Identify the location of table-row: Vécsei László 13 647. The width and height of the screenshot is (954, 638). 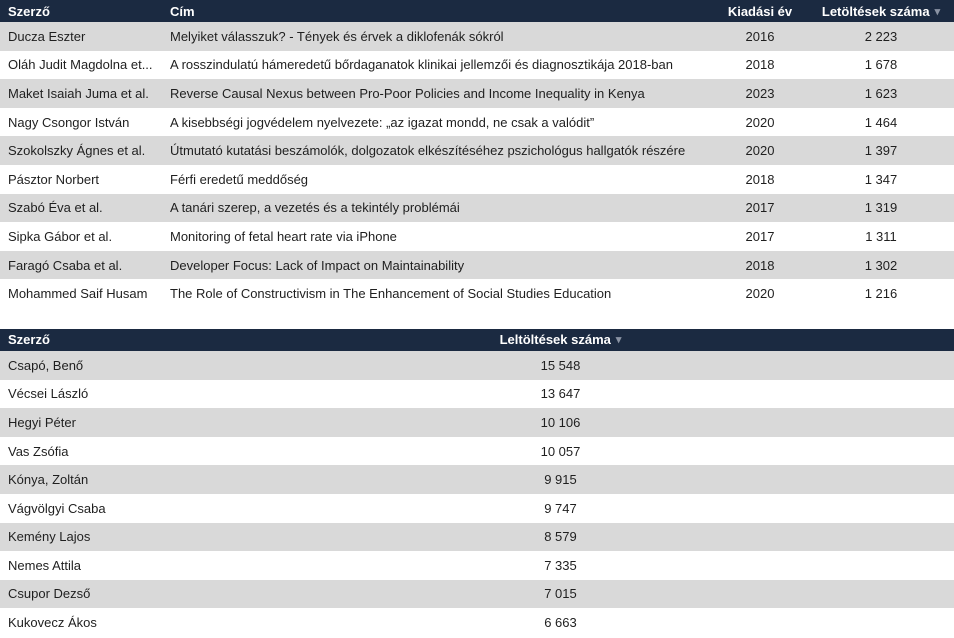
(477, 394).